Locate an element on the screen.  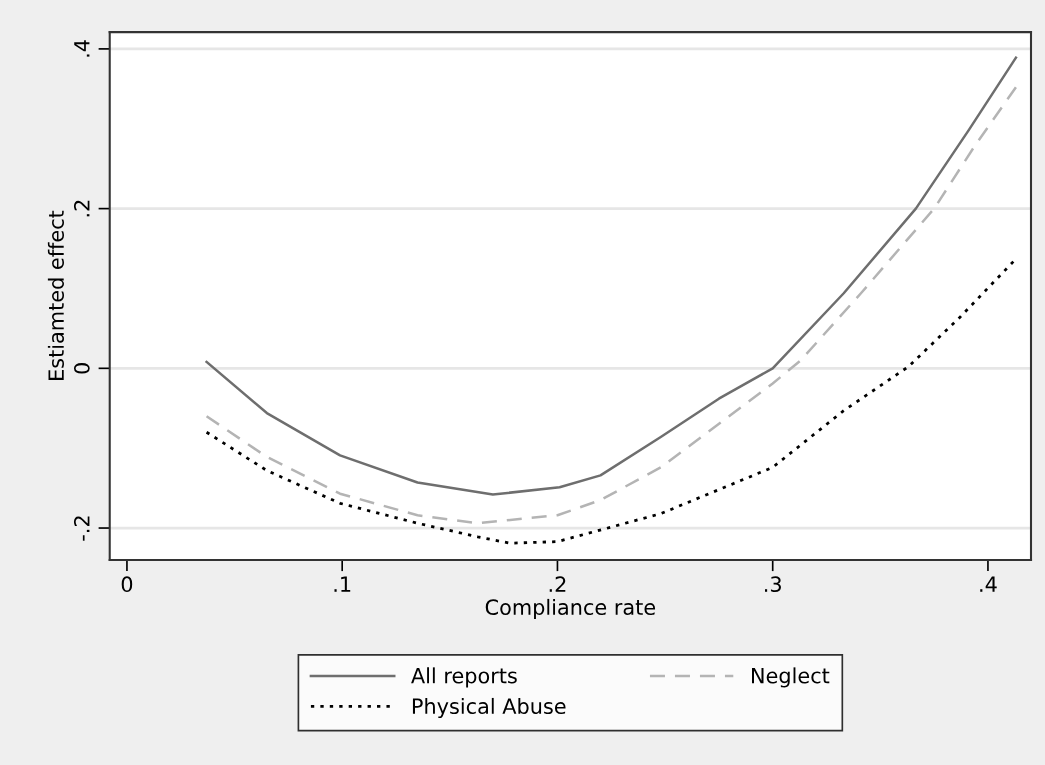
legend-label: Neglect is located at coordinates (791, 677).